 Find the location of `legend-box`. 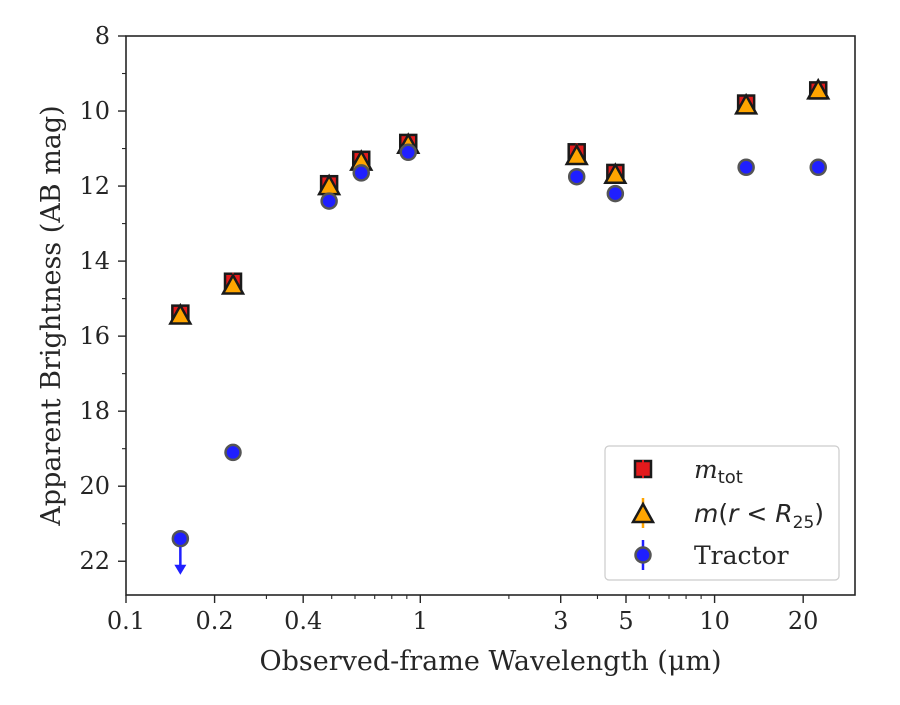

legend-box is located at coordinates (722, 513).